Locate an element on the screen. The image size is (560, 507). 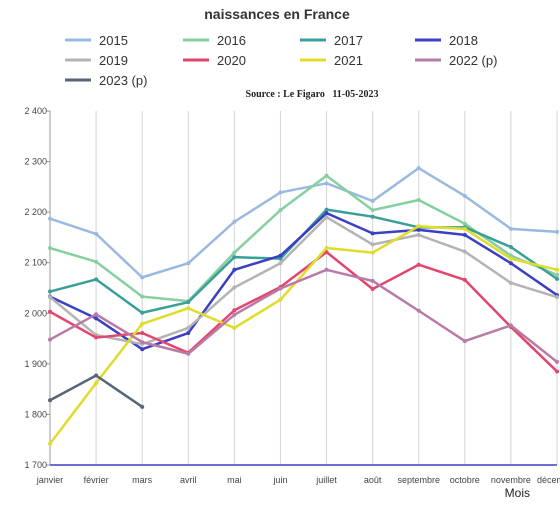
y-tick-label: 2 300 is located at coordinates (35, 162).